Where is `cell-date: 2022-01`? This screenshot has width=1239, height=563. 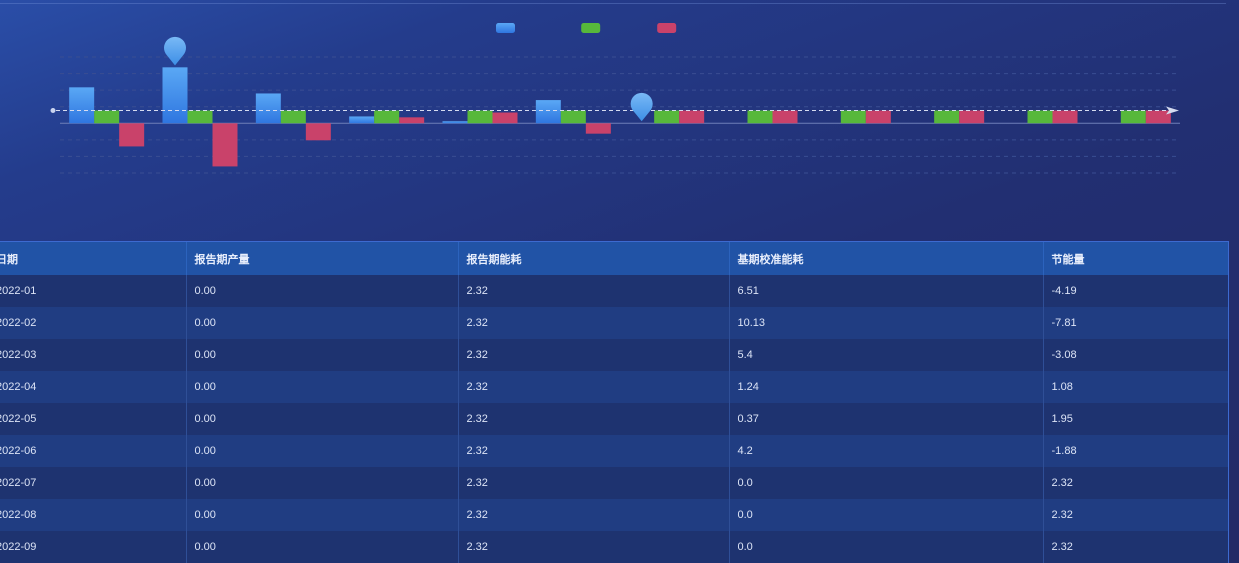
cell-date: 2022-01 is located at coordinates (93, 291).